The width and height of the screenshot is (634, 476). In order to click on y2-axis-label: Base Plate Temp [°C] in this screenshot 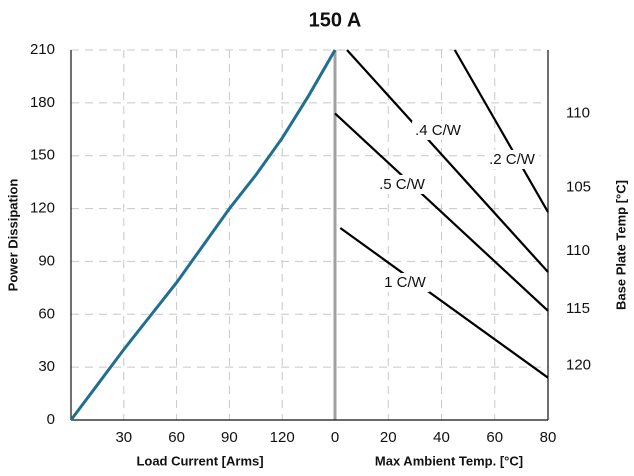, I will do `click(620, 245)`.